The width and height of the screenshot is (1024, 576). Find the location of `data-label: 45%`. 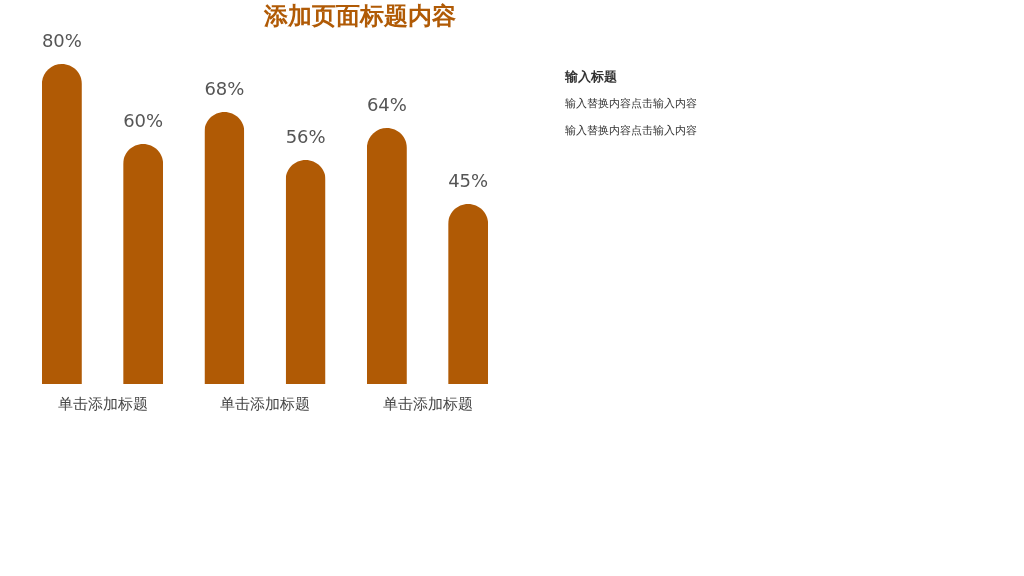

data-label: 45% is located at coordinates (468, 180).